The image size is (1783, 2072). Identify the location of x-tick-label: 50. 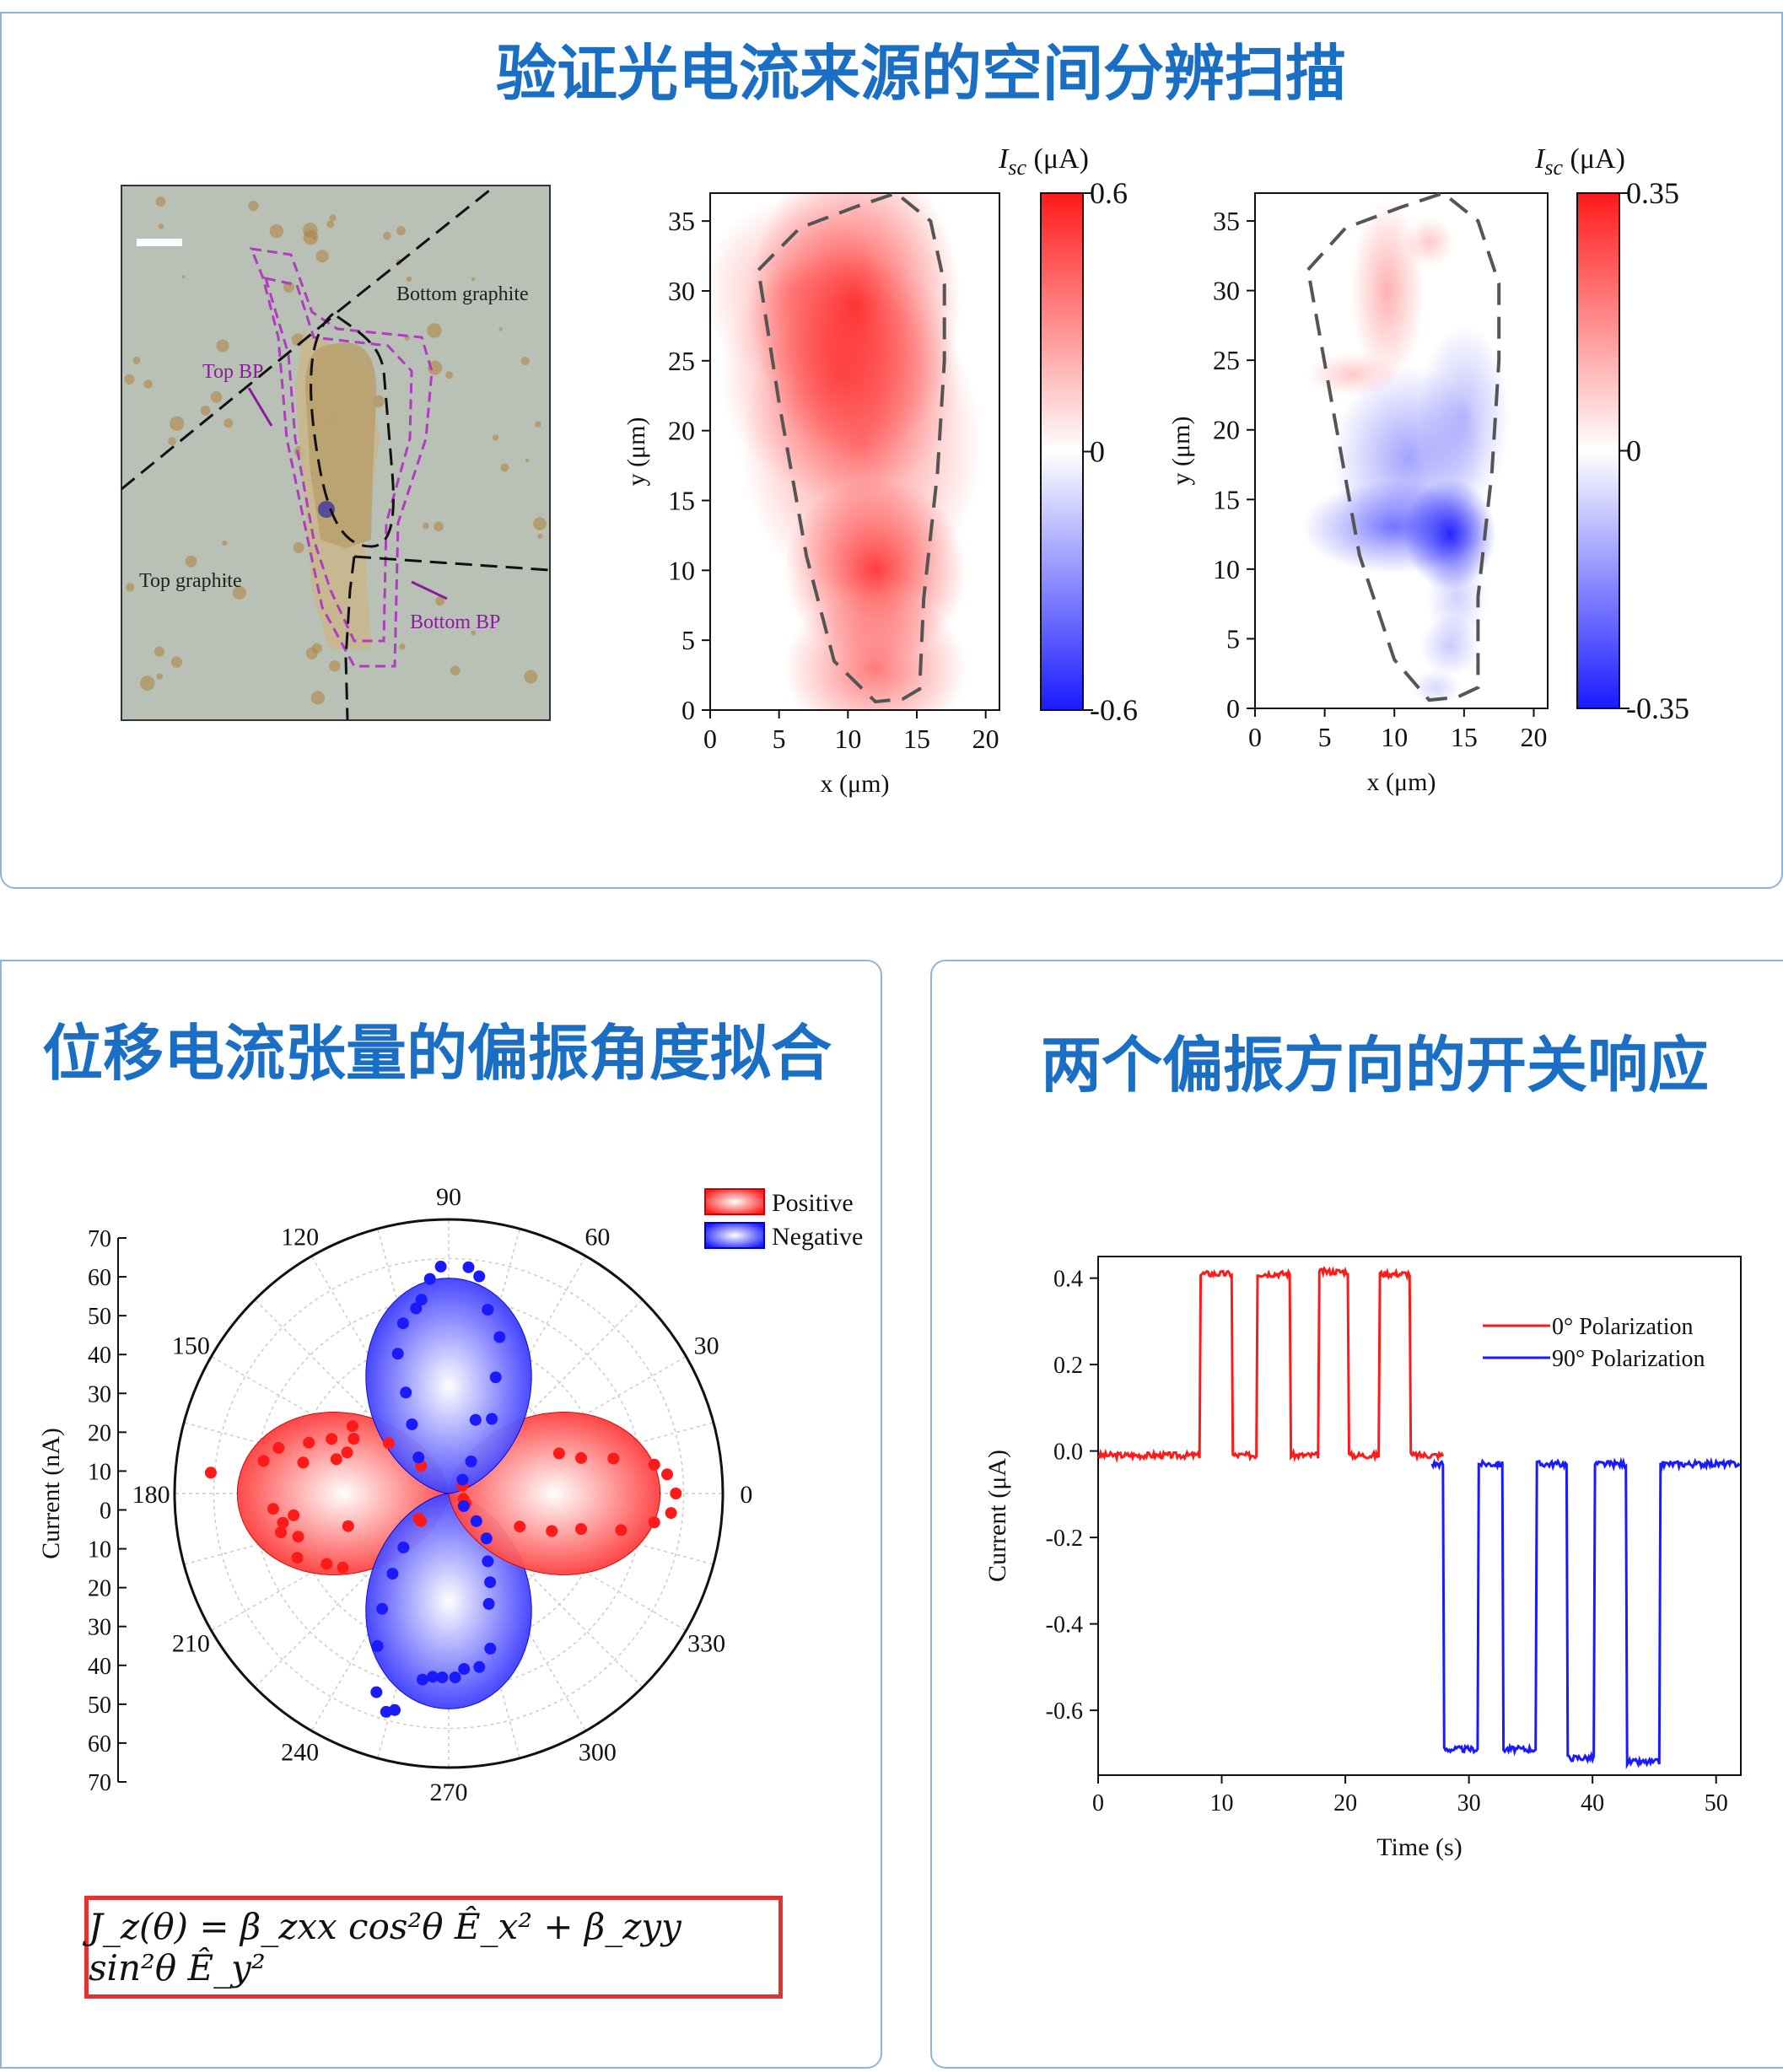
(1716, 1803).